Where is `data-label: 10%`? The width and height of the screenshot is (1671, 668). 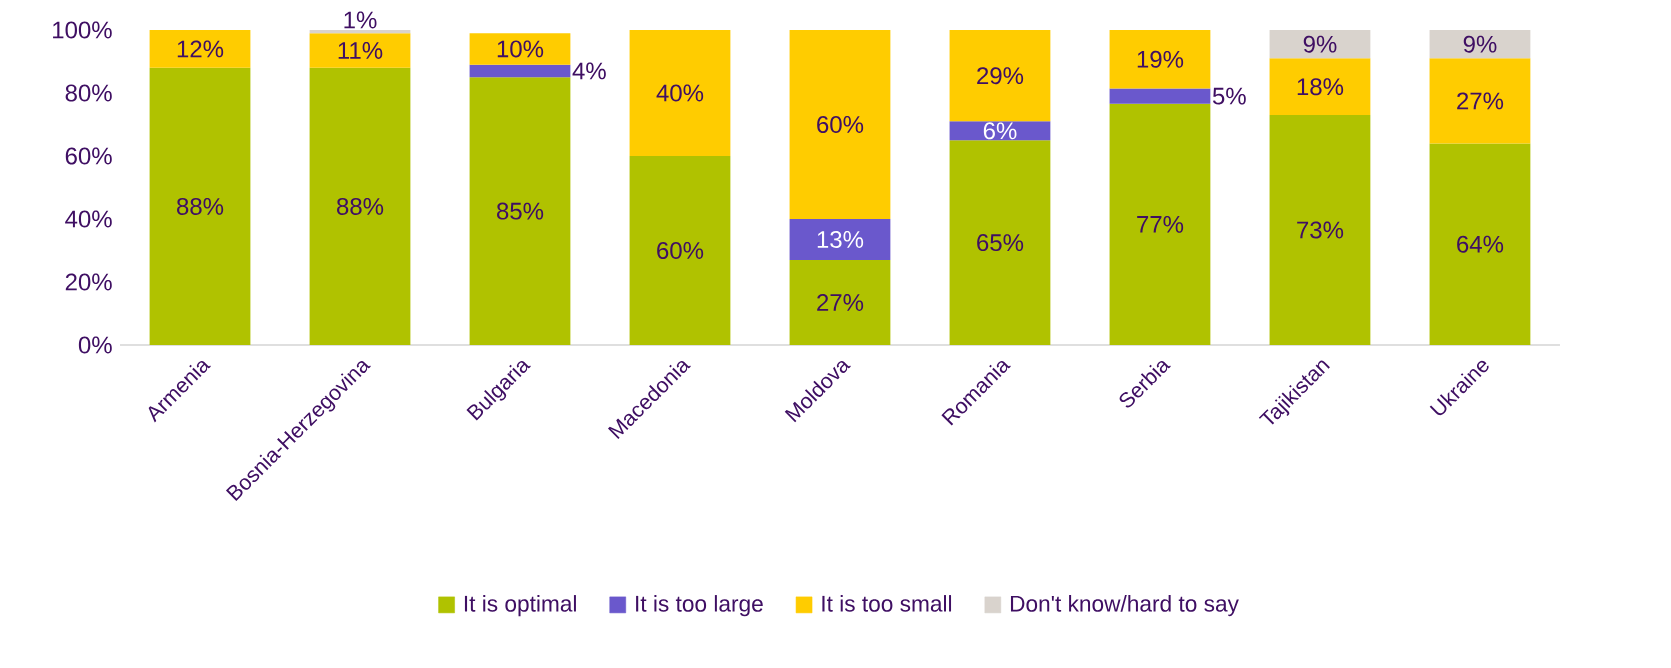 data-label: 10% is located at coordinates (520, 49).